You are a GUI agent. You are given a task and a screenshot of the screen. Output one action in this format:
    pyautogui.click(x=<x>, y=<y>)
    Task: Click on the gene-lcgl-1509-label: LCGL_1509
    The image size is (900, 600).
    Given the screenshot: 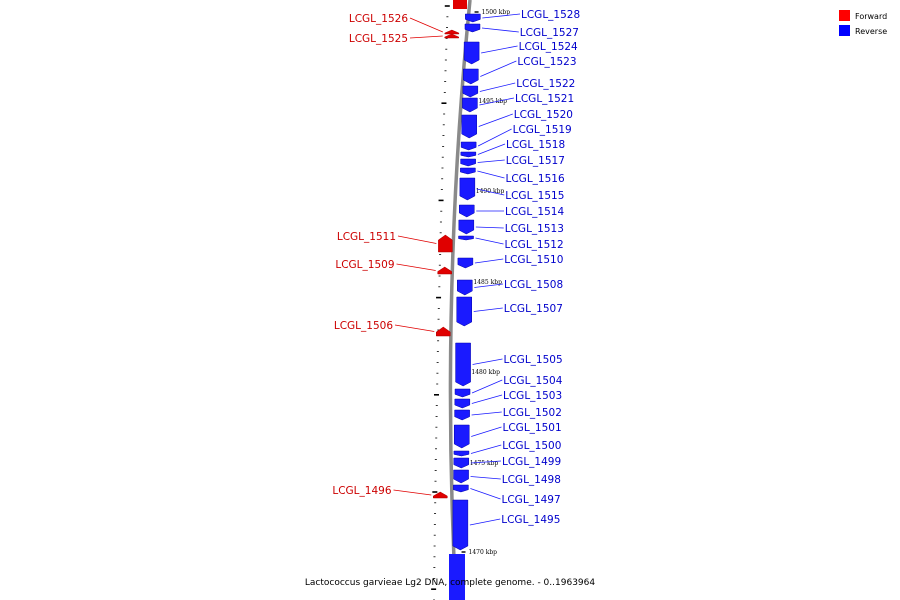 What is the action you would take?
    pyautogui.click(x=364, y=265)
    